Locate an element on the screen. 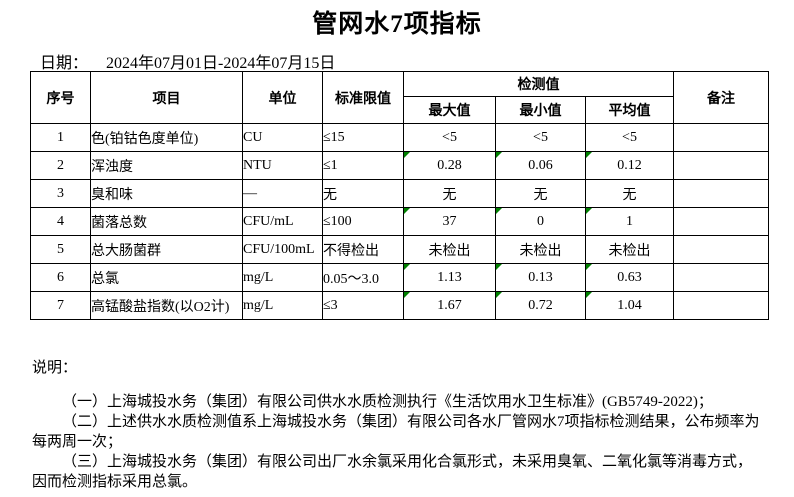  date-label: 日期： is located at coordinates (64, 63).